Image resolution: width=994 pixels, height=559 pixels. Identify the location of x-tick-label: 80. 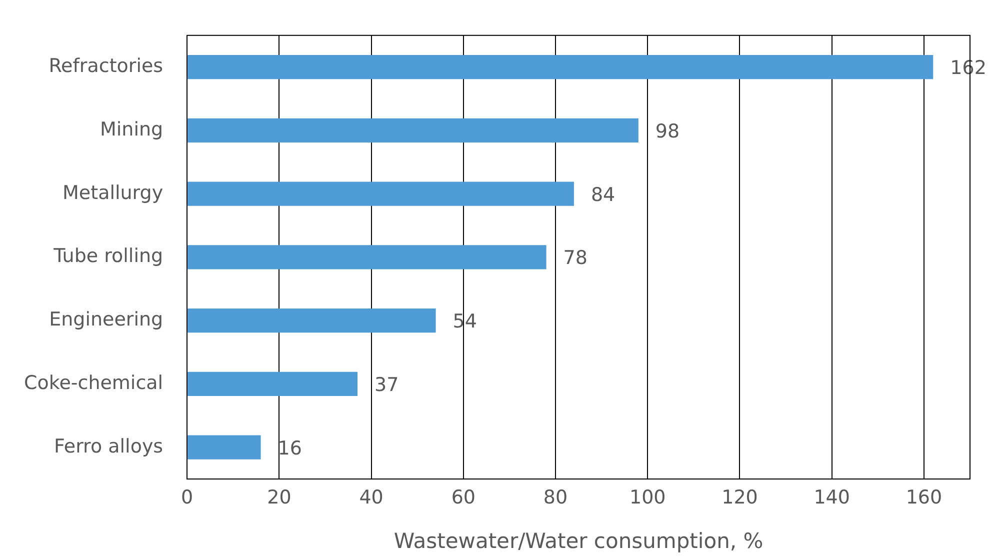
(555, 497).